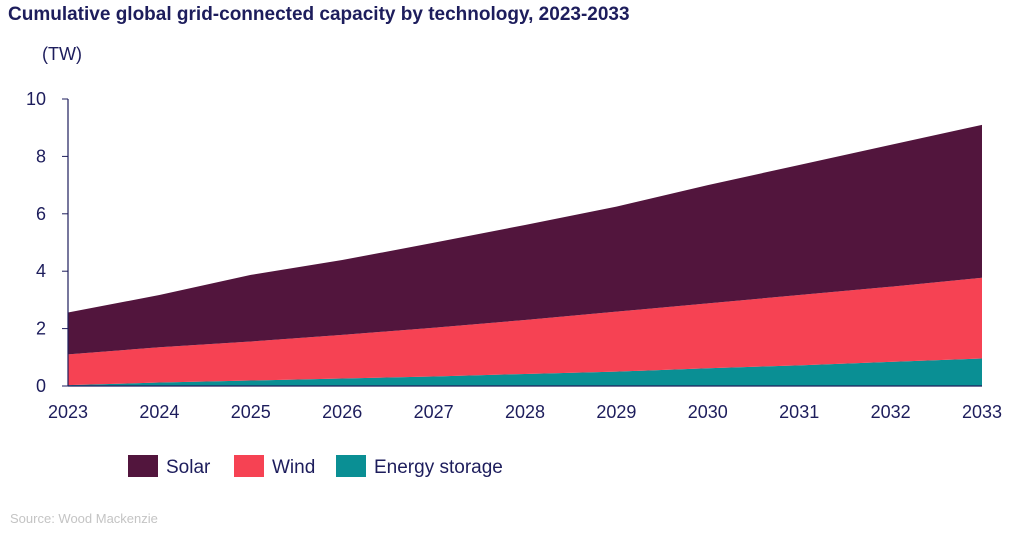  I want to click on legend-item-wind: Wind, so click(274, 466).